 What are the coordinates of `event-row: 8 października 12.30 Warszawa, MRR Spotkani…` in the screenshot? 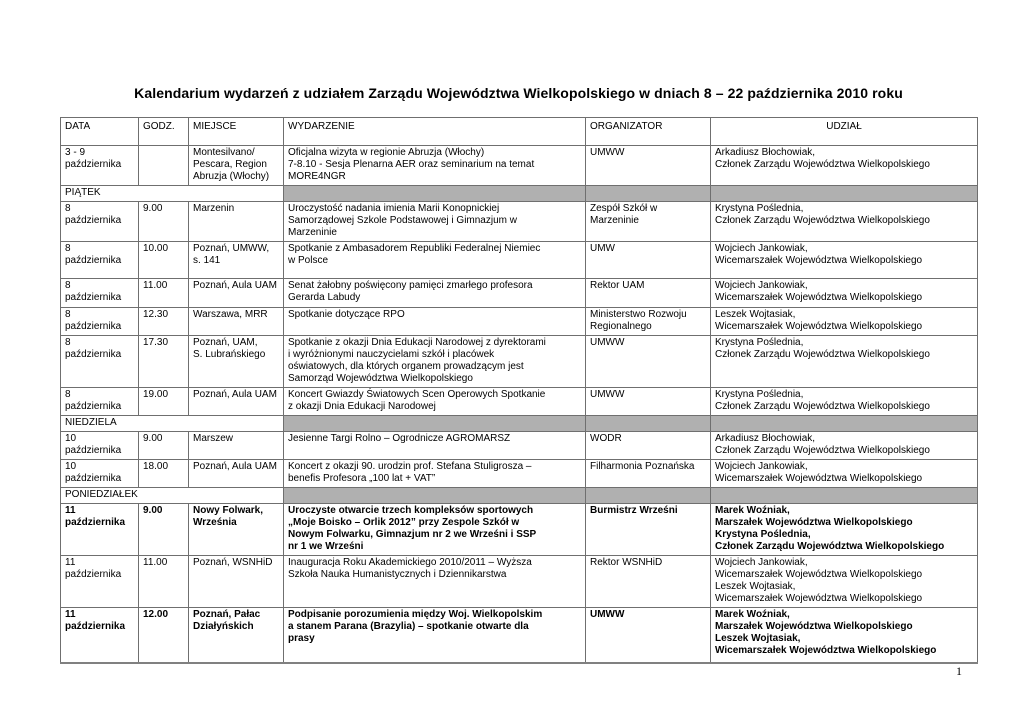 It's located at (519, 321).